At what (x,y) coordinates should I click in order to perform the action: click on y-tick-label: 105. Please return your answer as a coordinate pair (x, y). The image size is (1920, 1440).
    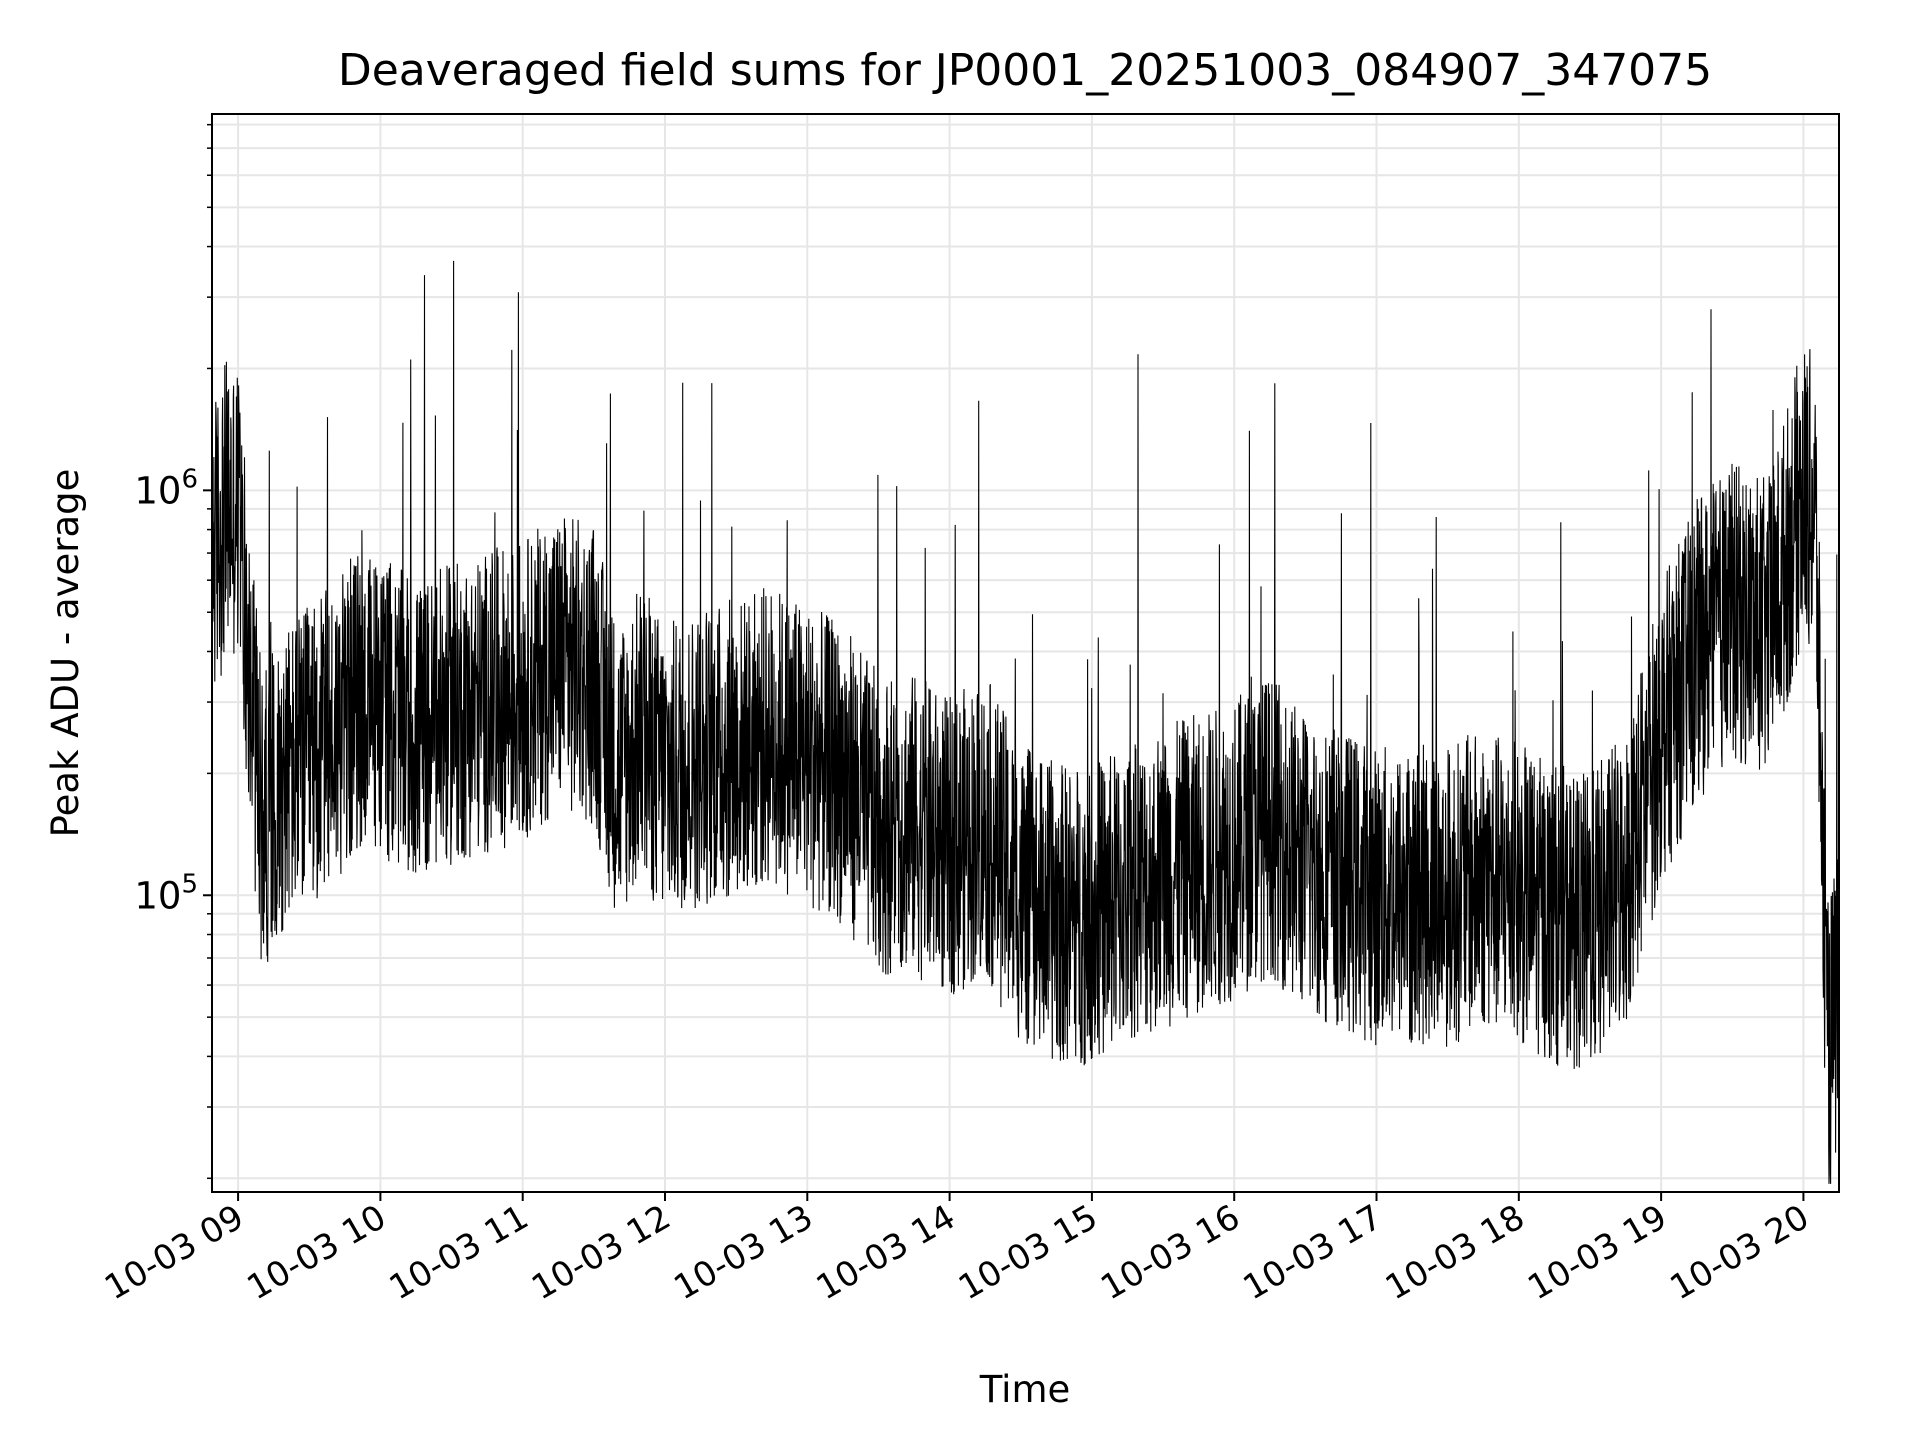
    Looking at the image, I should click on (166, 893).